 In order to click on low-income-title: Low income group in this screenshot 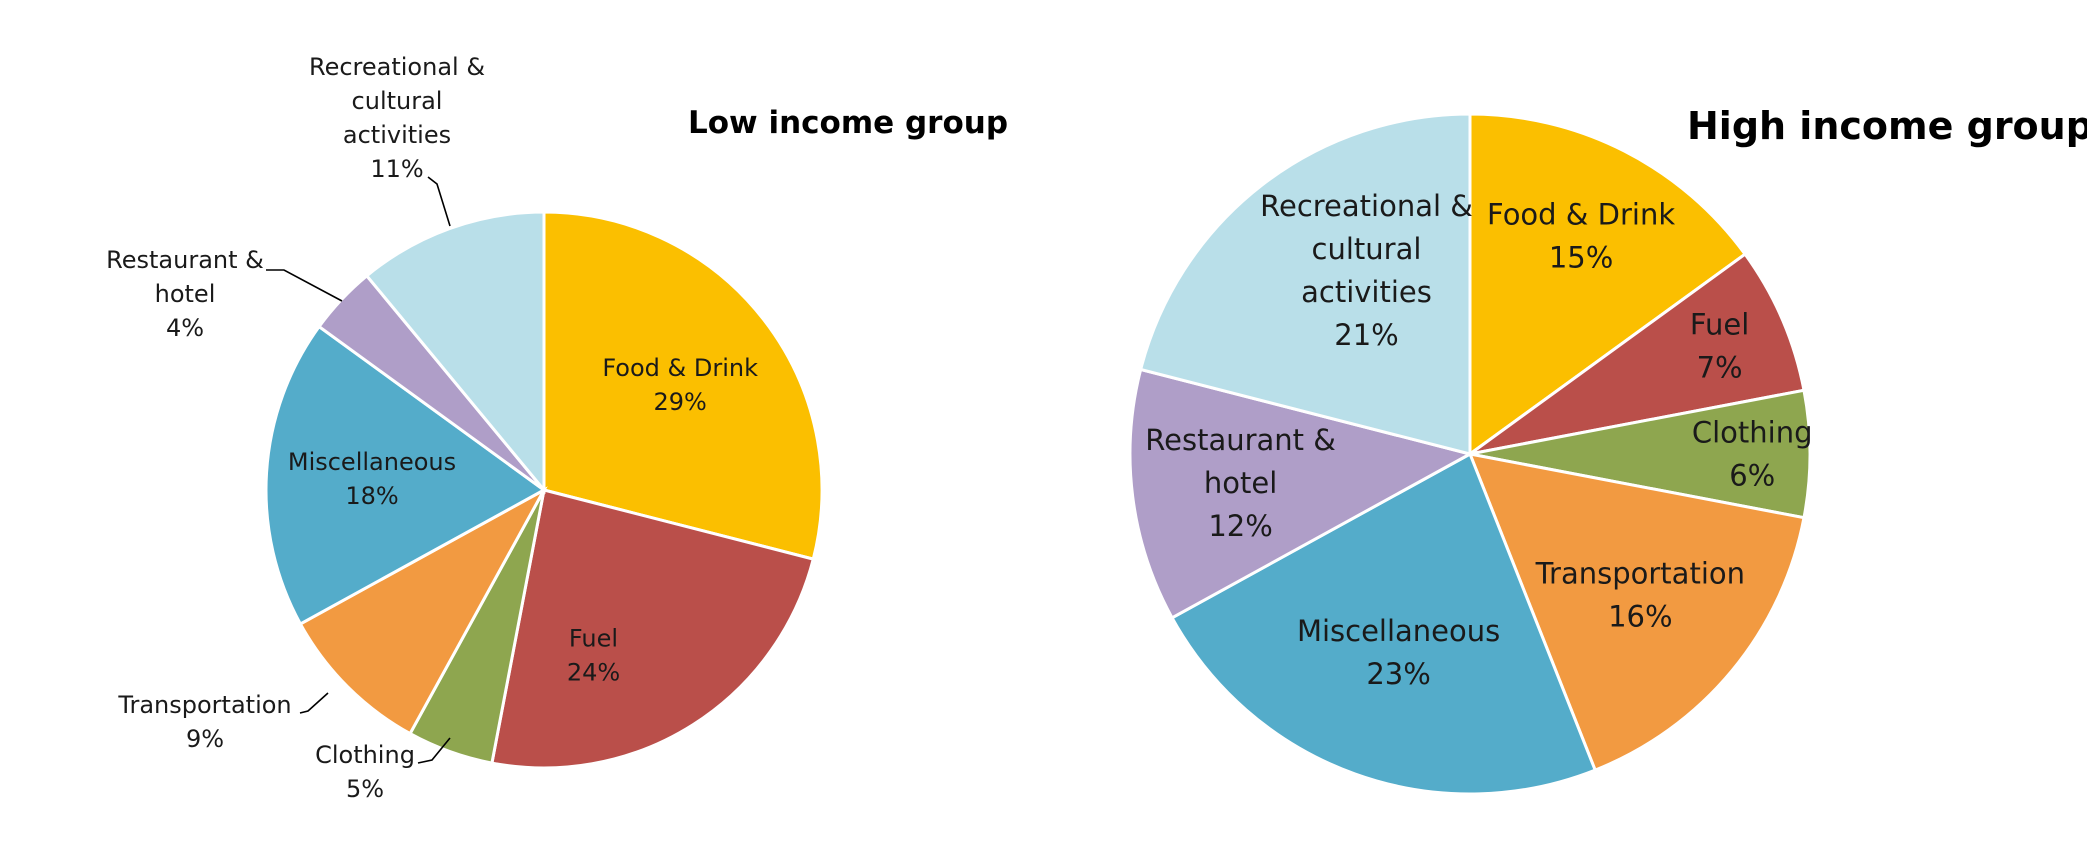, I will do `click(848, 123)`.